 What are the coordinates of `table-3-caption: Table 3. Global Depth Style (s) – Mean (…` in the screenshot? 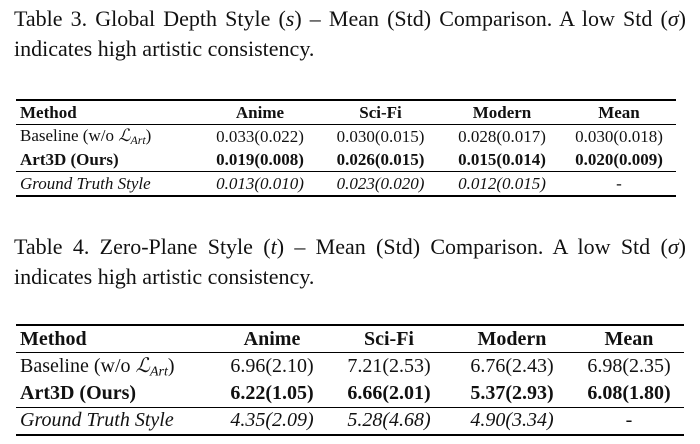 It's located at (350, 34).